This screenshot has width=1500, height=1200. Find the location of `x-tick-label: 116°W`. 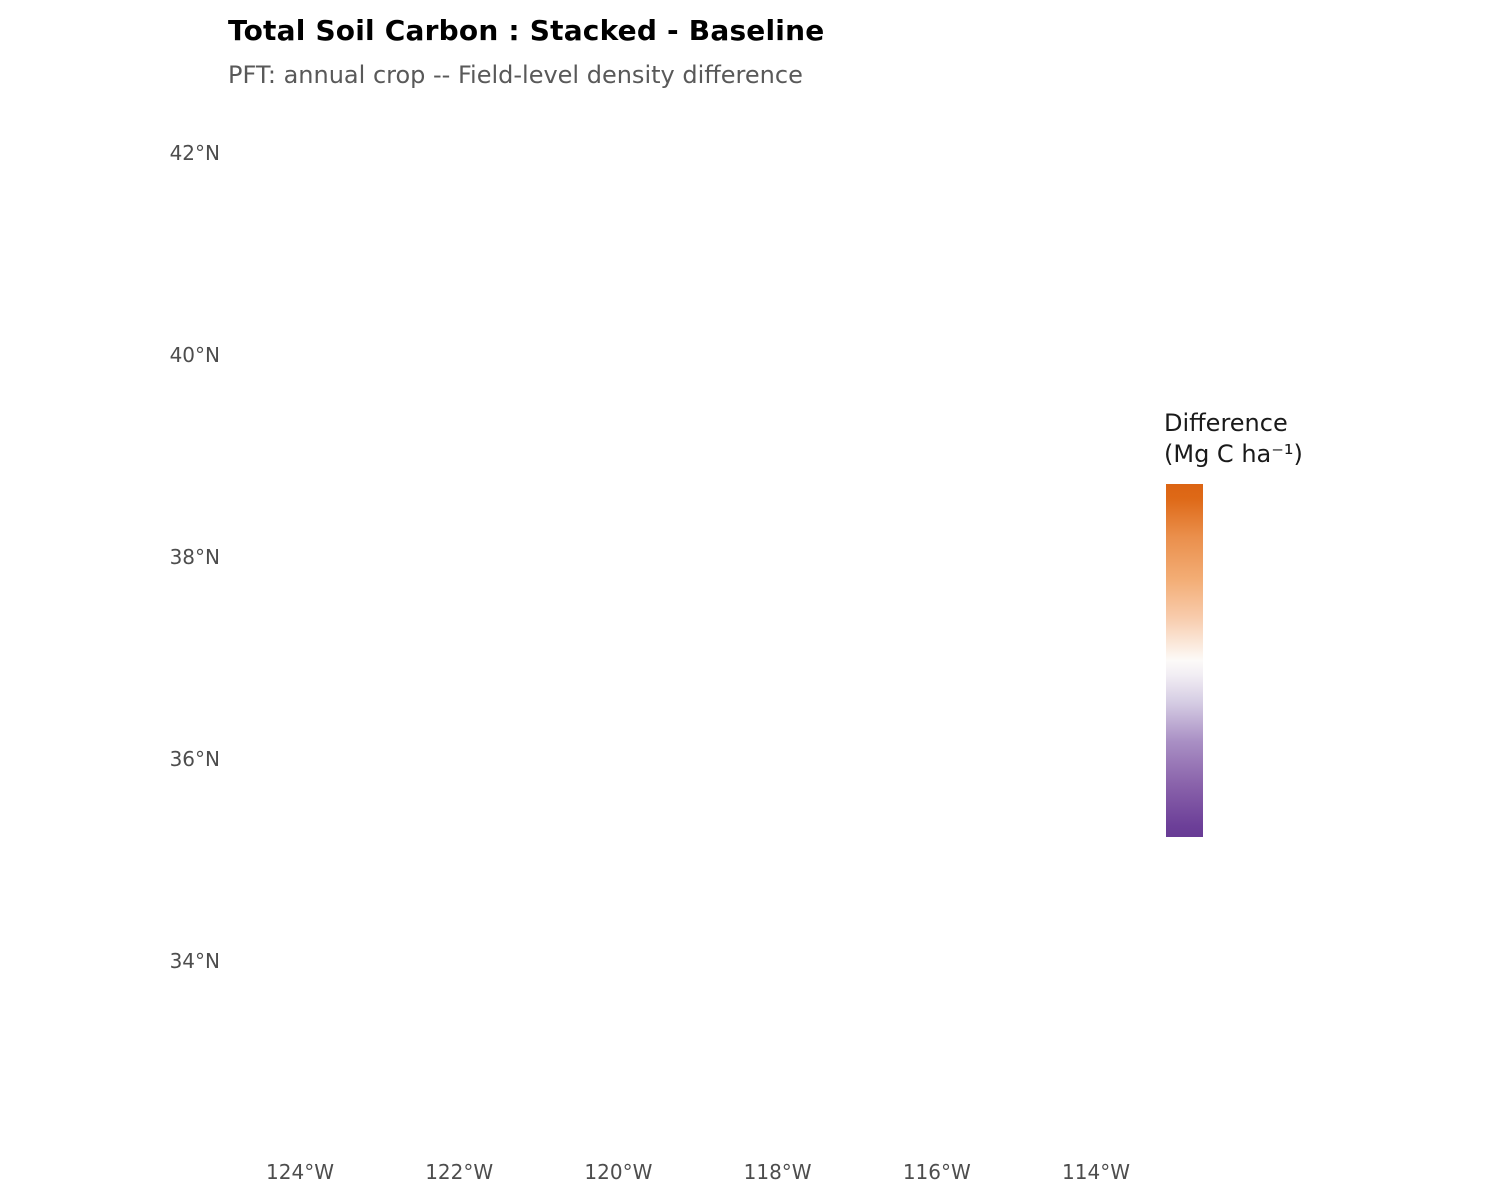

x-tick-label: 116°W is located at coordinates (936, 1172).